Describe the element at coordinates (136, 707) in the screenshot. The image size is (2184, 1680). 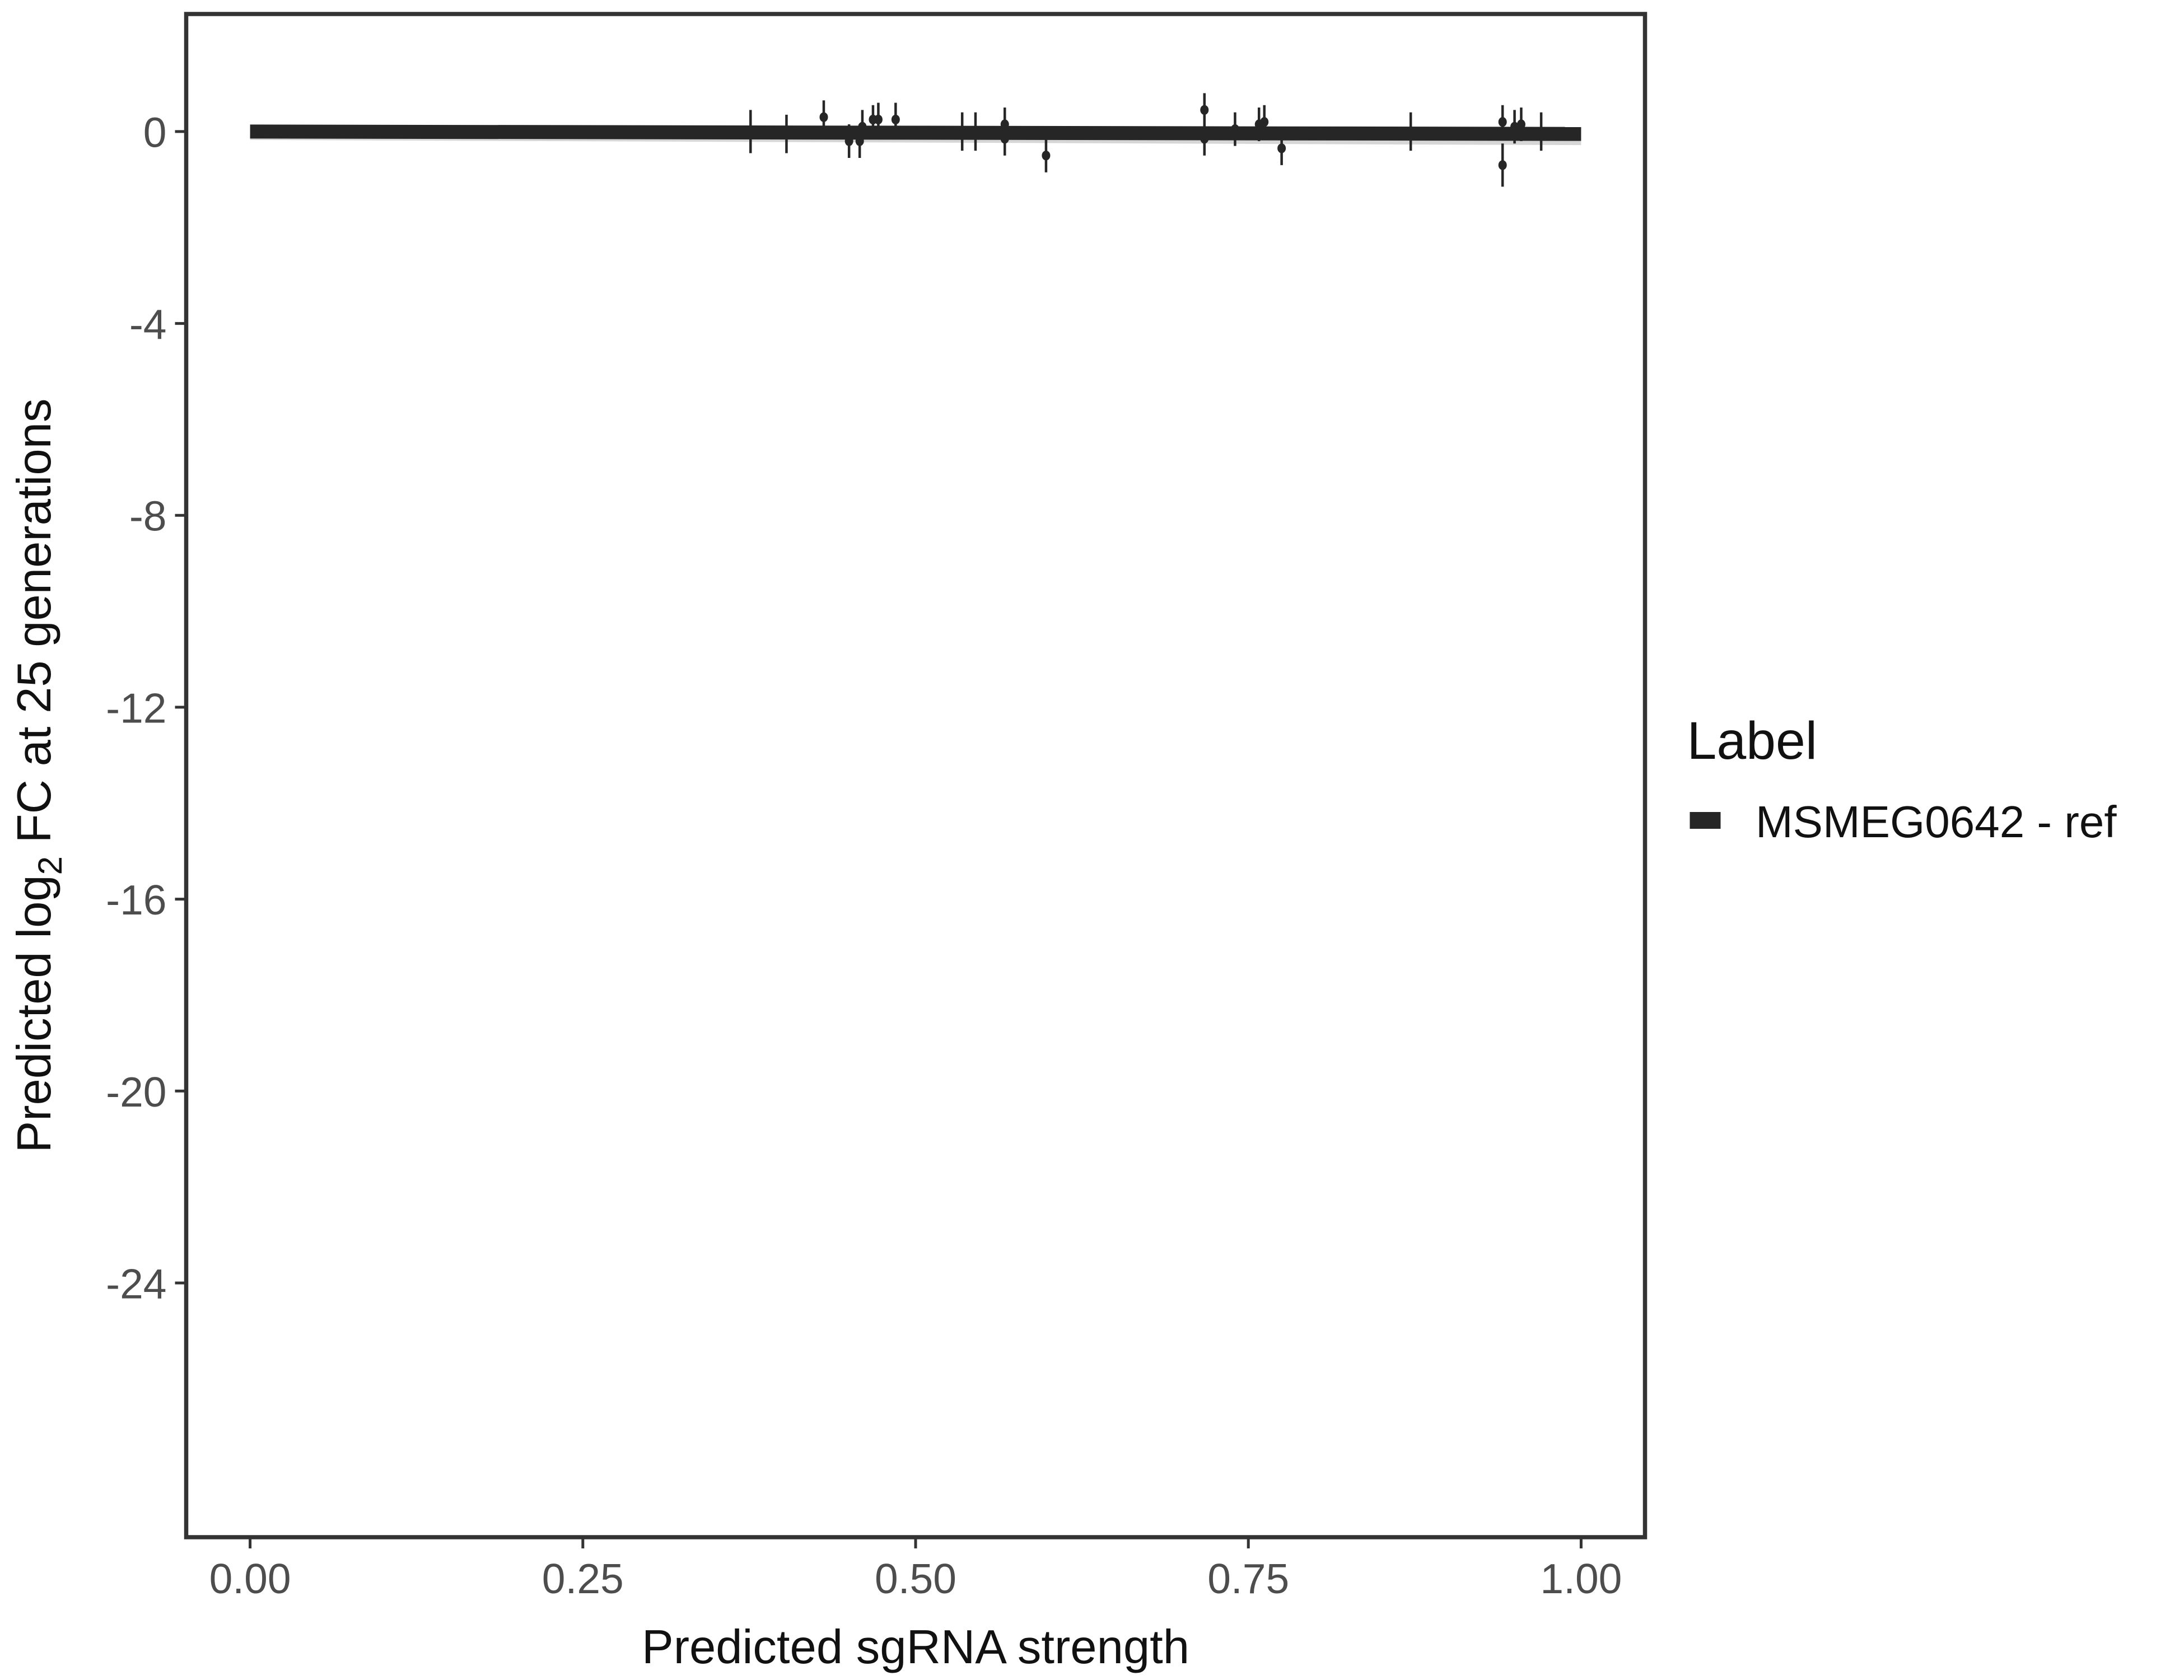
I see `y-tick-label: -12` at that location.